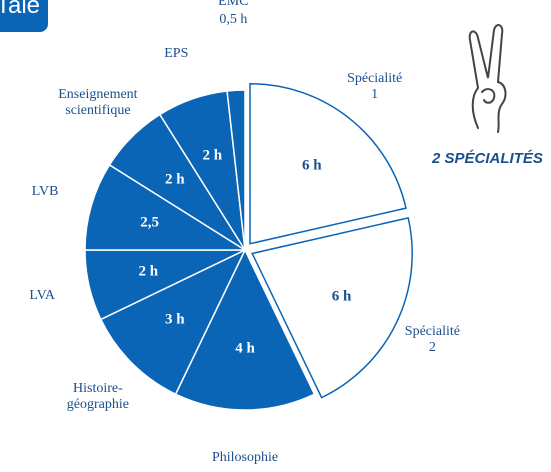  I want to click on value-label: 2,5, so click(150, 222).